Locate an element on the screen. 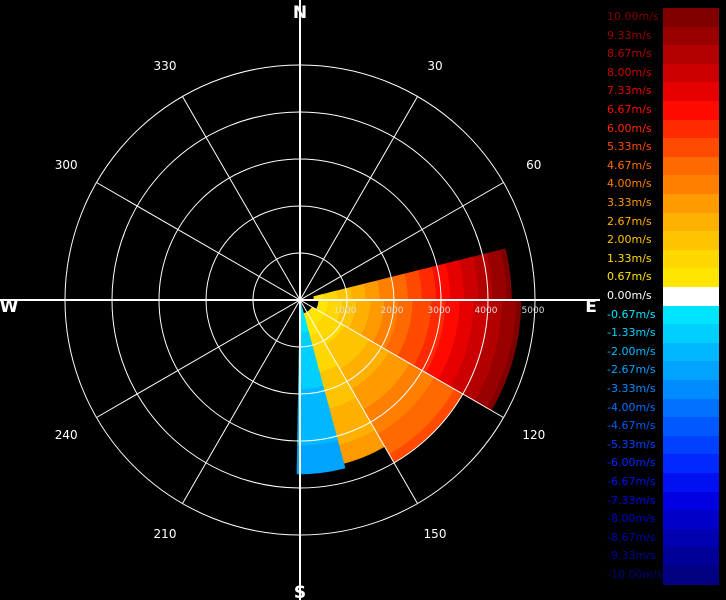 This screenshot has height=600, width=726. legend-entry: 5.33m/s is located at coordinates (663, 147).